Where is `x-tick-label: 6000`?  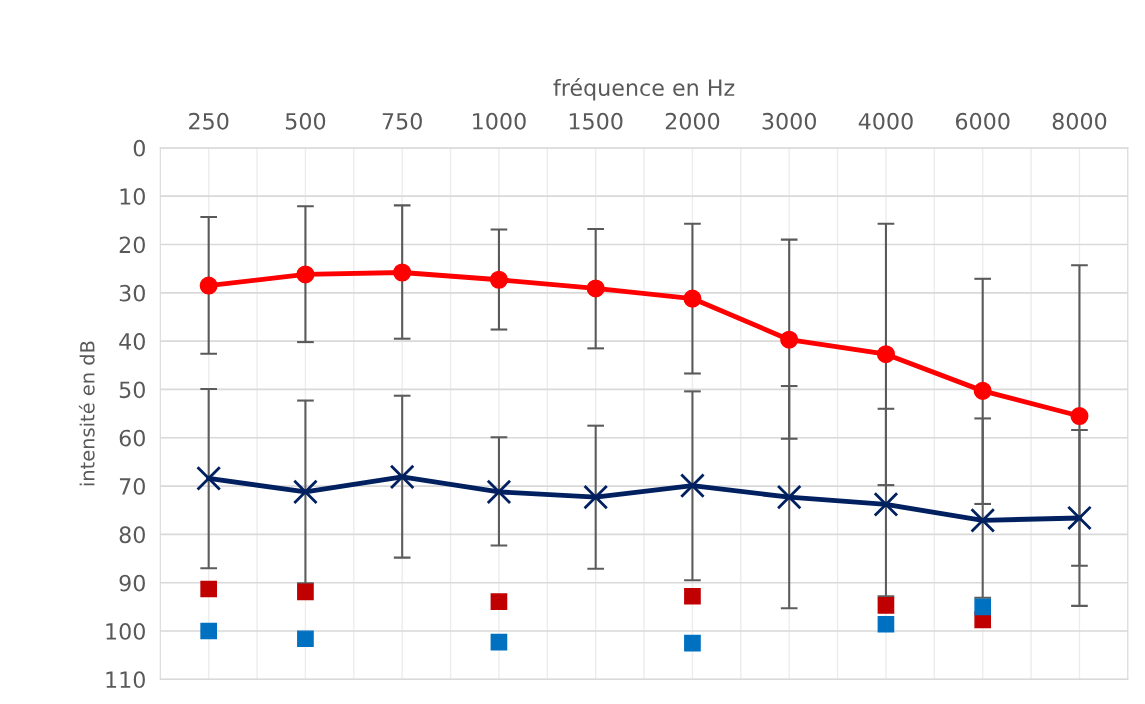
x-tick-label: 6000 is located at coordinates (982, 121).